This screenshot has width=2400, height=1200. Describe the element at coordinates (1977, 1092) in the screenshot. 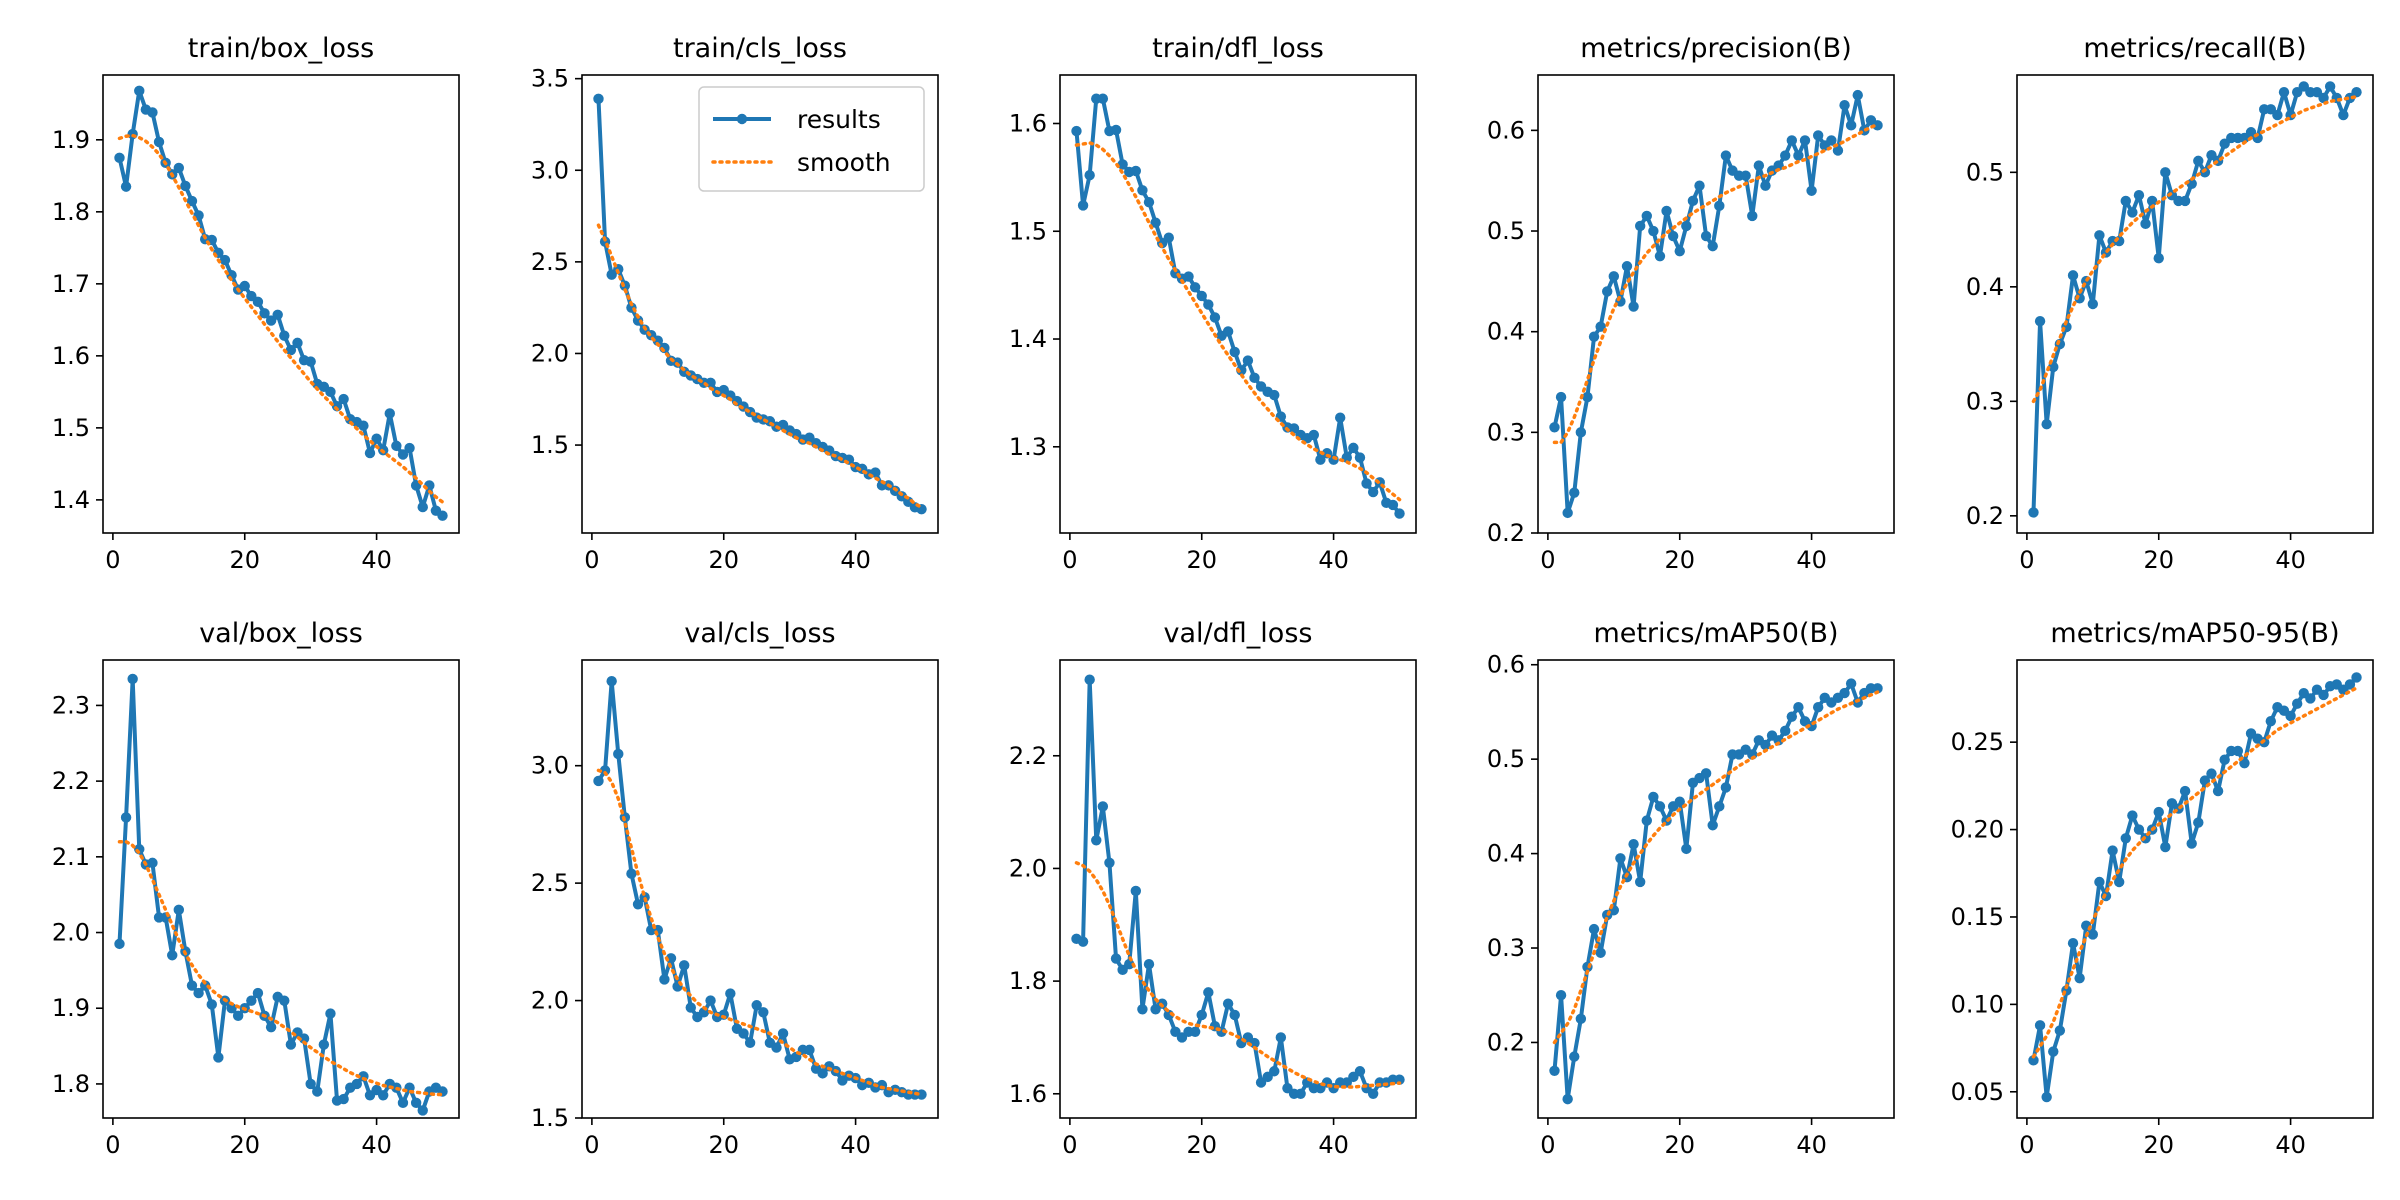

I see `y-tick-label: 0.05` at that location.